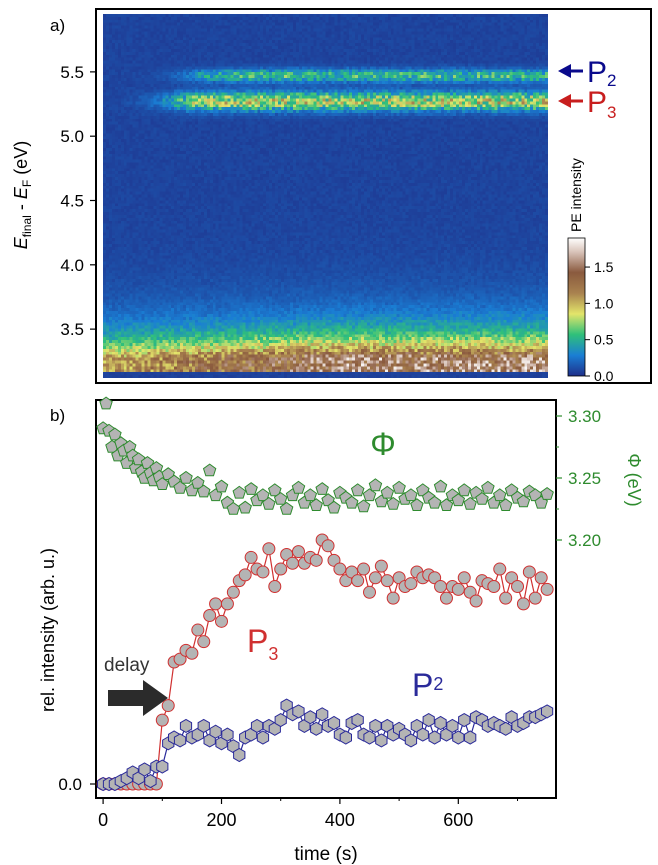  Describe the element at coordinates (584, 416) in the screenshot. I see `panel-b-y2-tick-label: 3.30` at that location.